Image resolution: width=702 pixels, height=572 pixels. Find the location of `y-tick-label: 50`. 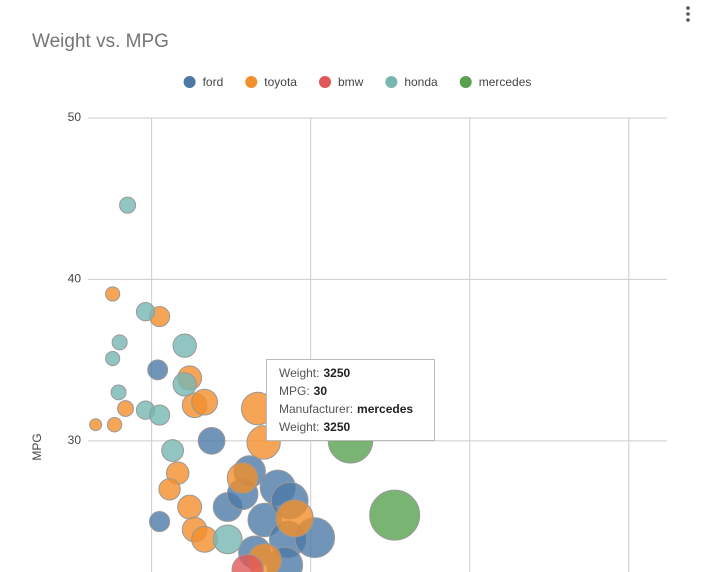

y-tick-label: 50 is located at coordinates (75, 117).